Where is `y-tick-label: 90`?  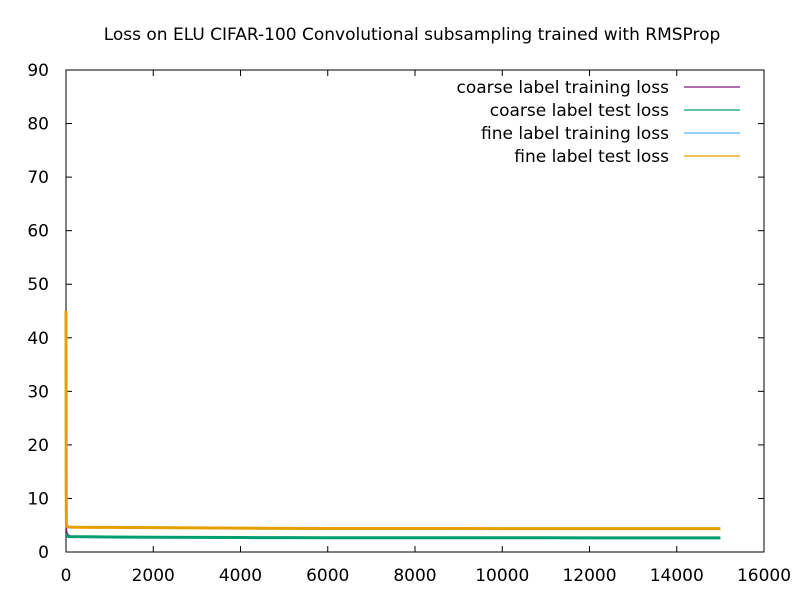 y-tick-label: 90 is located at coordinates (38, 71).